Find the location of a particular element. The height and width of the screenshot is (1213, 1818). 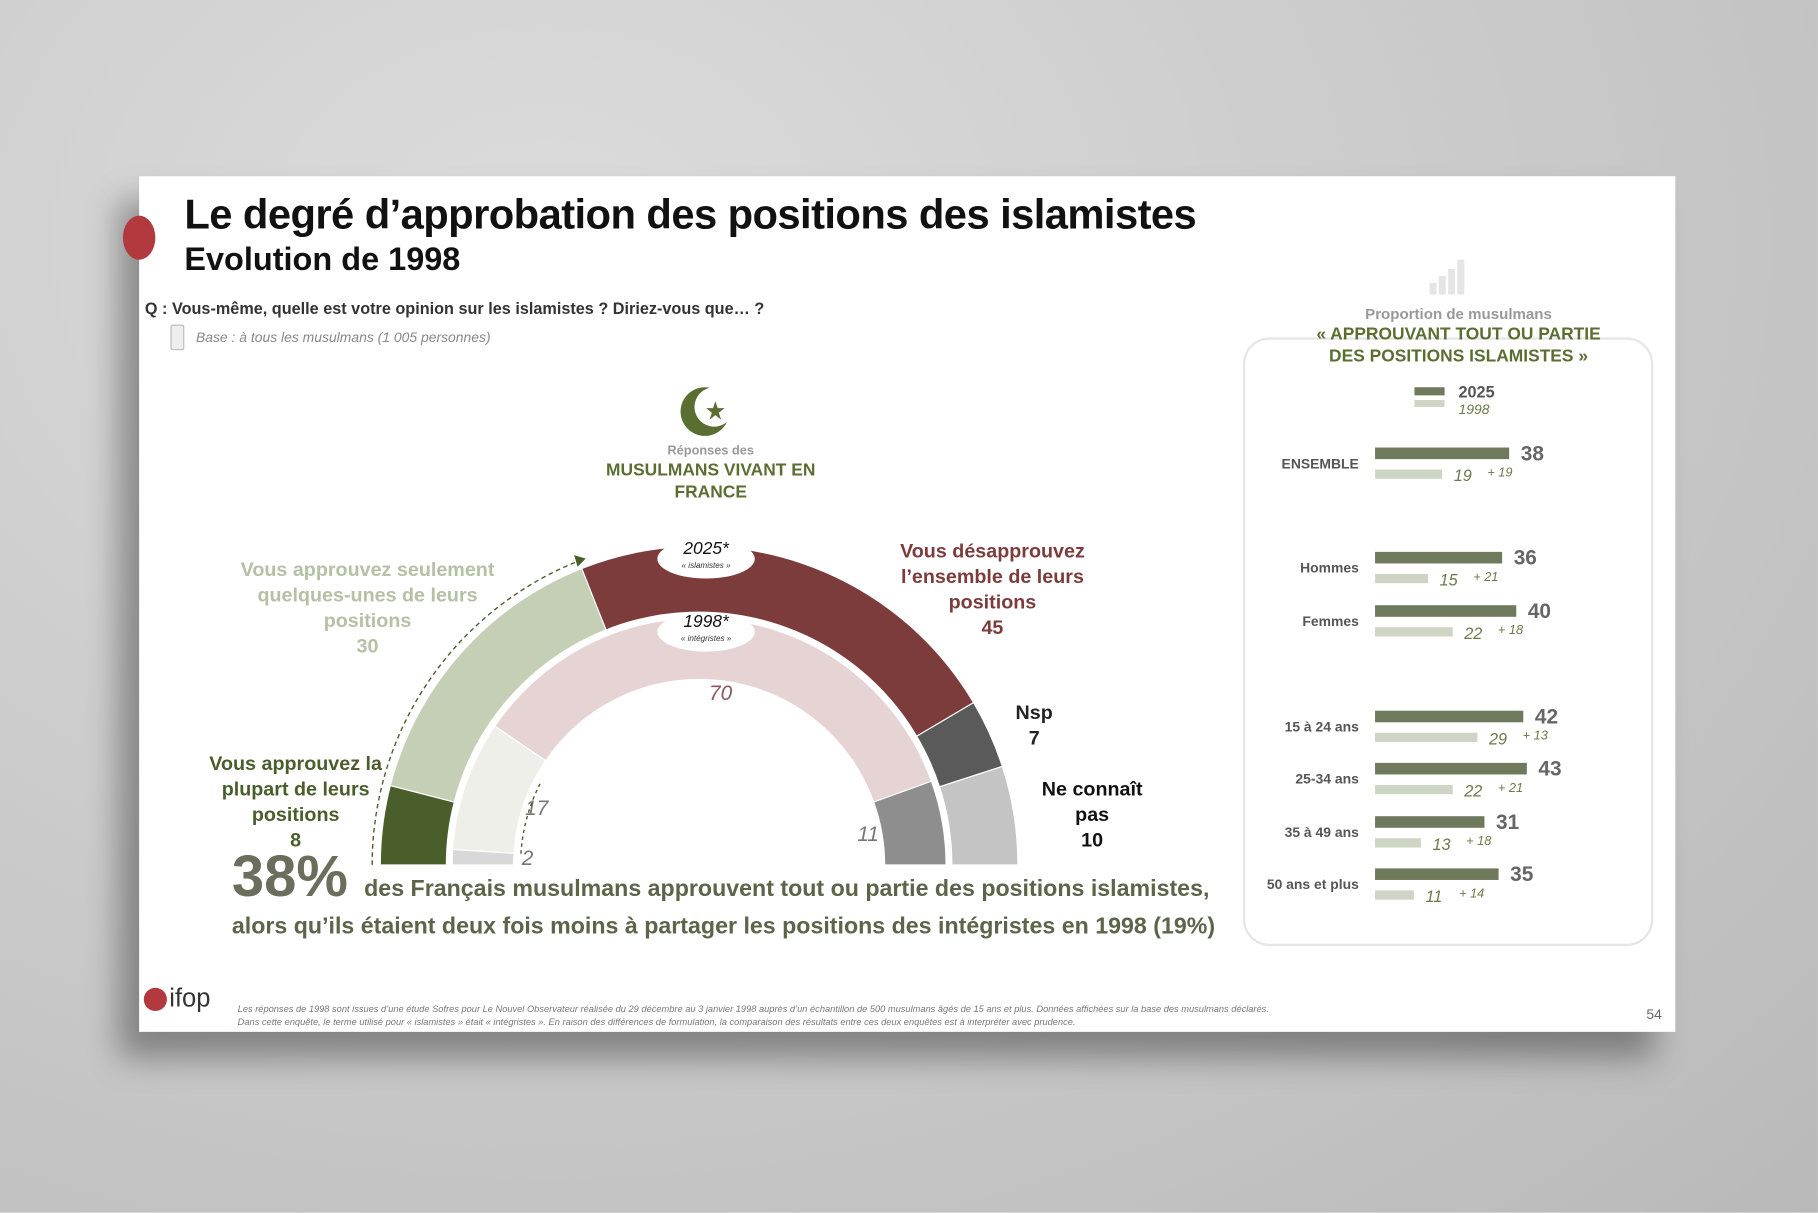

value-label: 8 is located at coordinates (296, 839).